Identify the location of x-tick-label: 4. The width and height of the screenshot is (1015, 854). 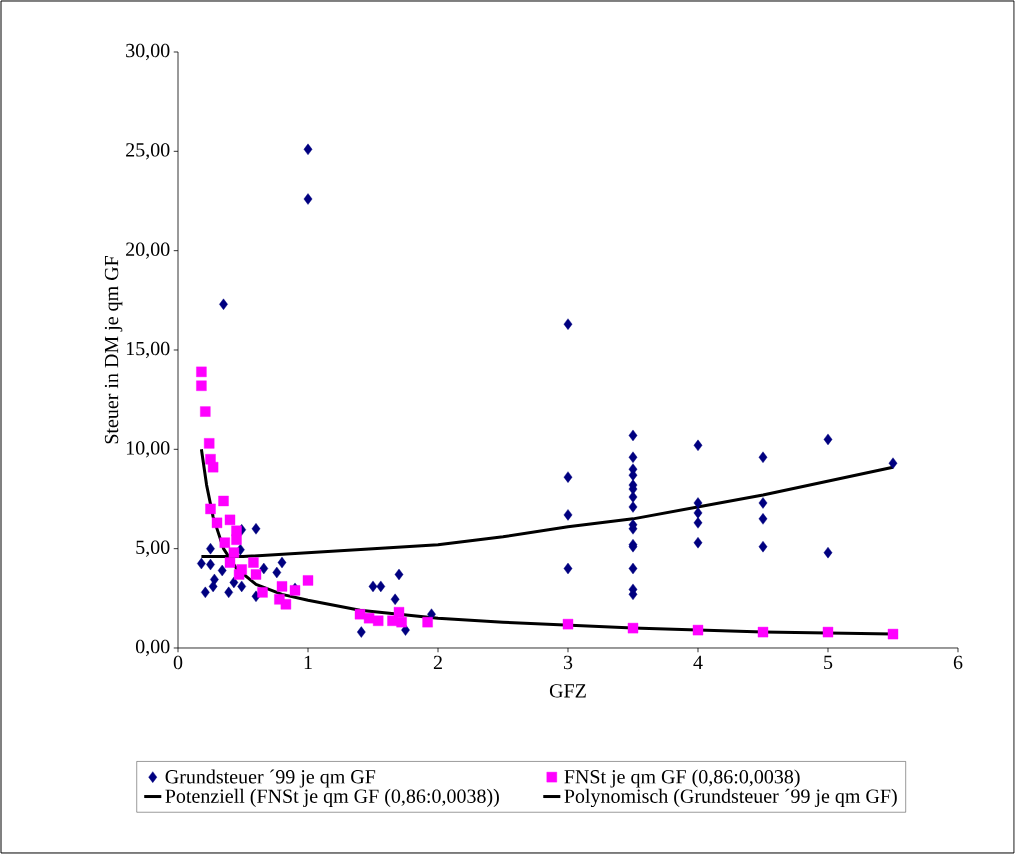
(698, 662).